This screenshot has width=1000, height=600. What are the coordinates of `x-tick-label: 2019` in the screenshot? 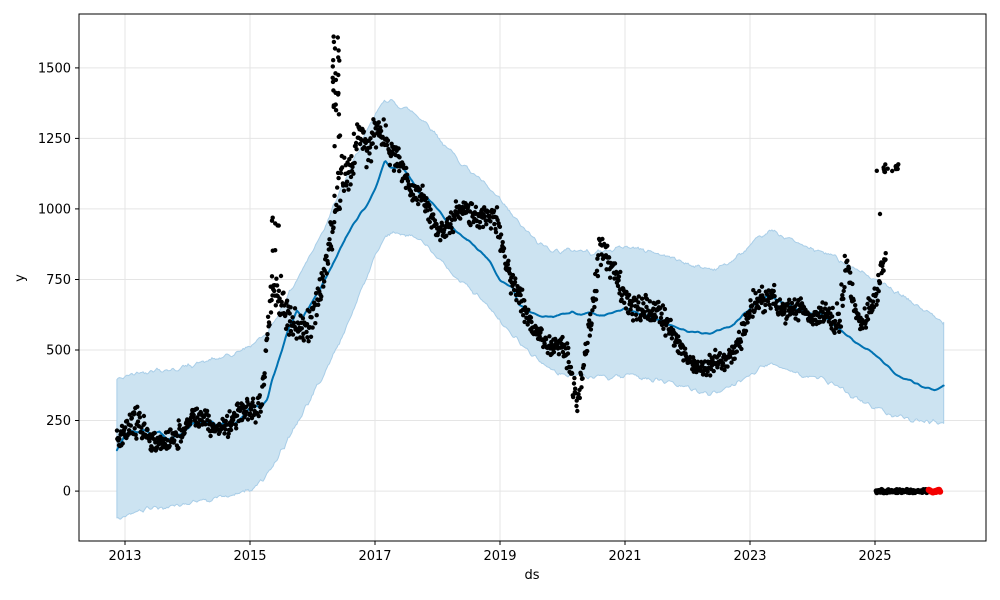 It's located at (499, 556).